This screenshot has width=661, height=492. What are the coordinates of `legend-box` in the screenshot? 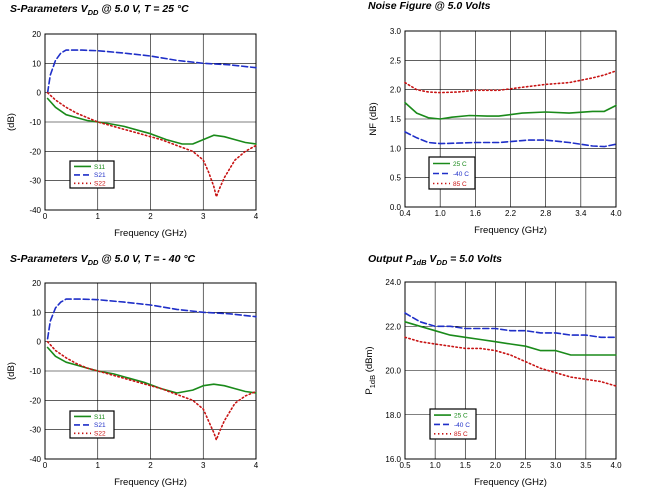 It's located at (92, 174).